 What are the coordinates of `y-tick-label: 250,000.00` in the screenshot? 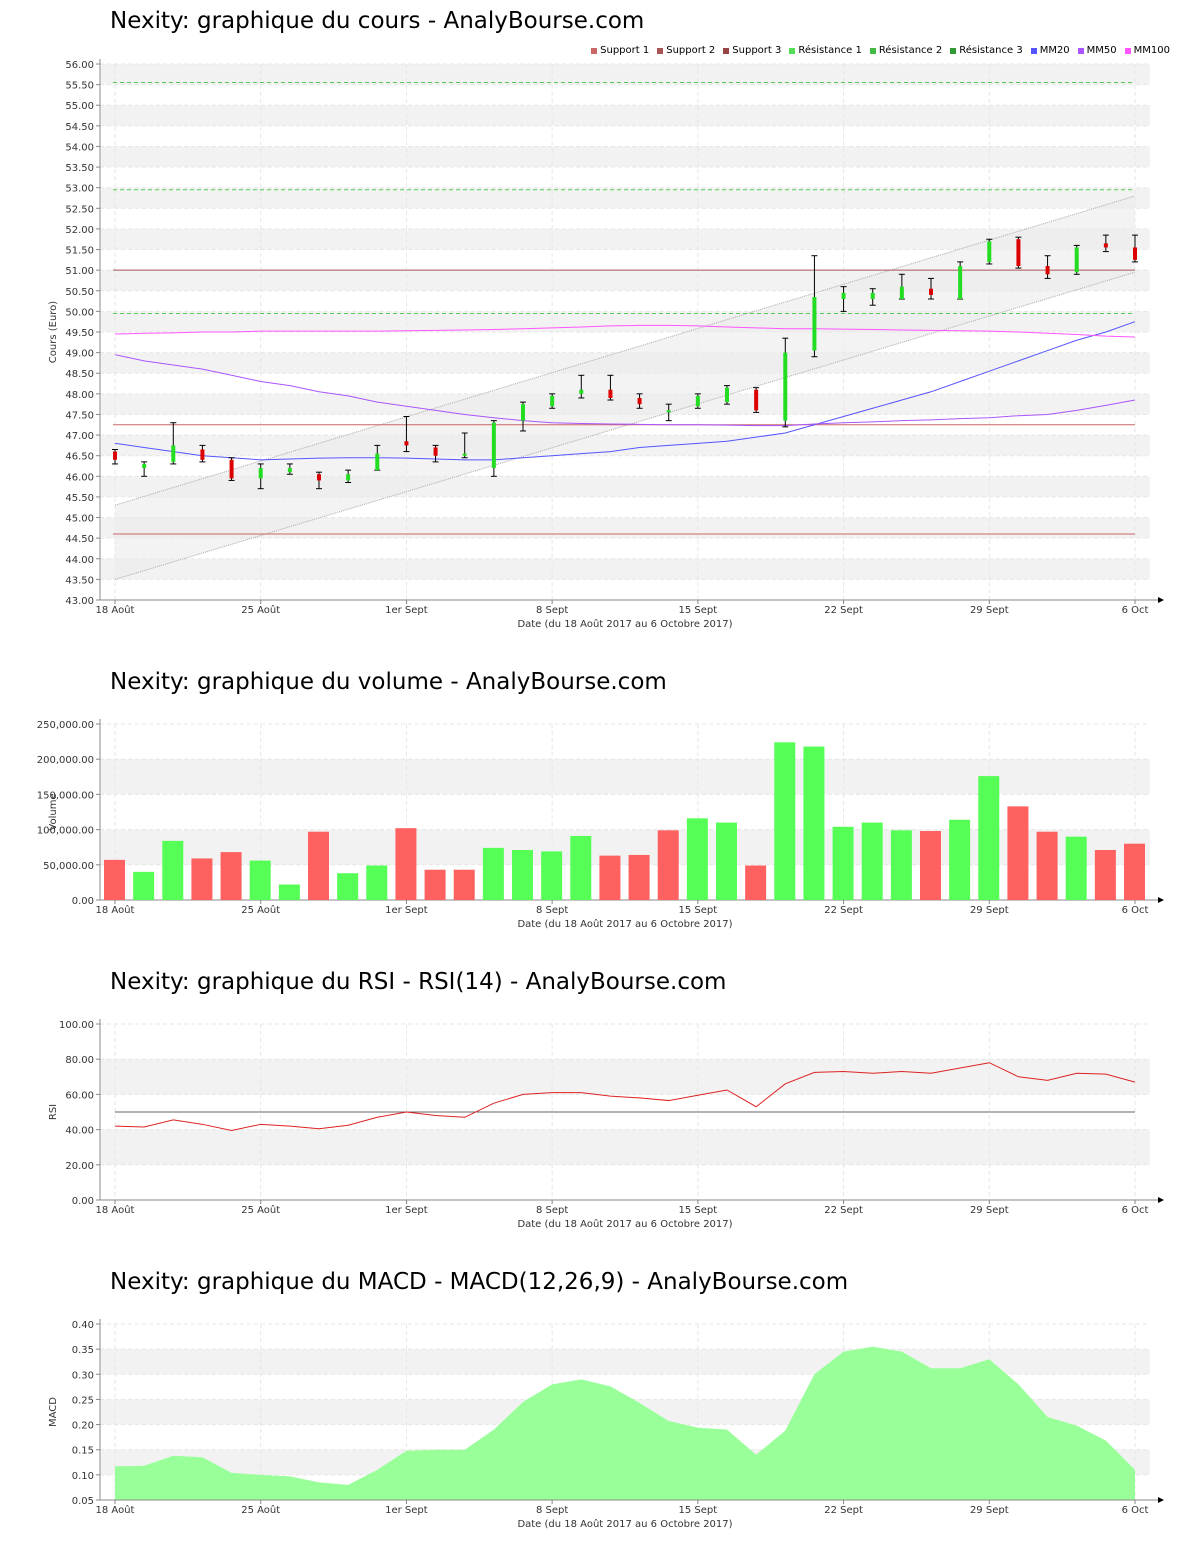 It's located at (65, 725).